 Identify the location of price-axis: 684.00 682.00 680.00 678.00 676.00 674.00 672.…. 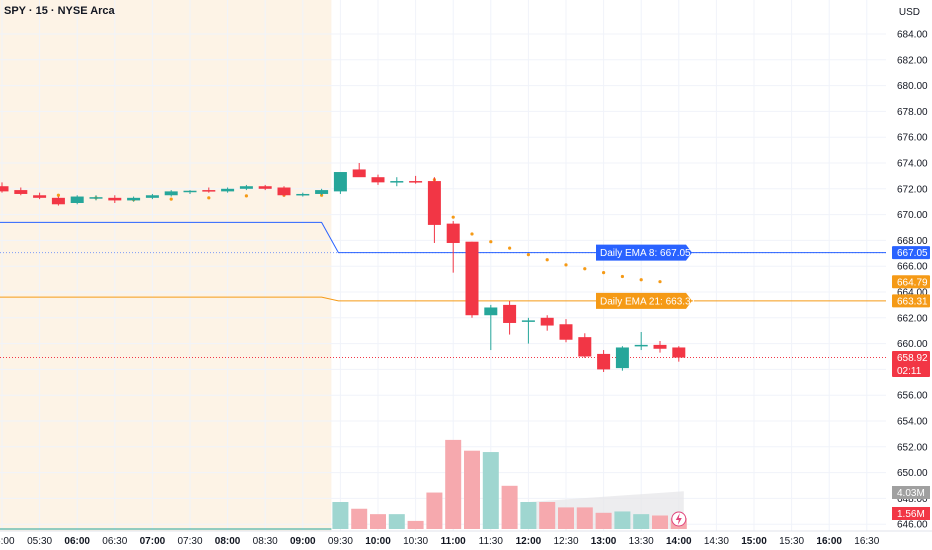
(911, 280).